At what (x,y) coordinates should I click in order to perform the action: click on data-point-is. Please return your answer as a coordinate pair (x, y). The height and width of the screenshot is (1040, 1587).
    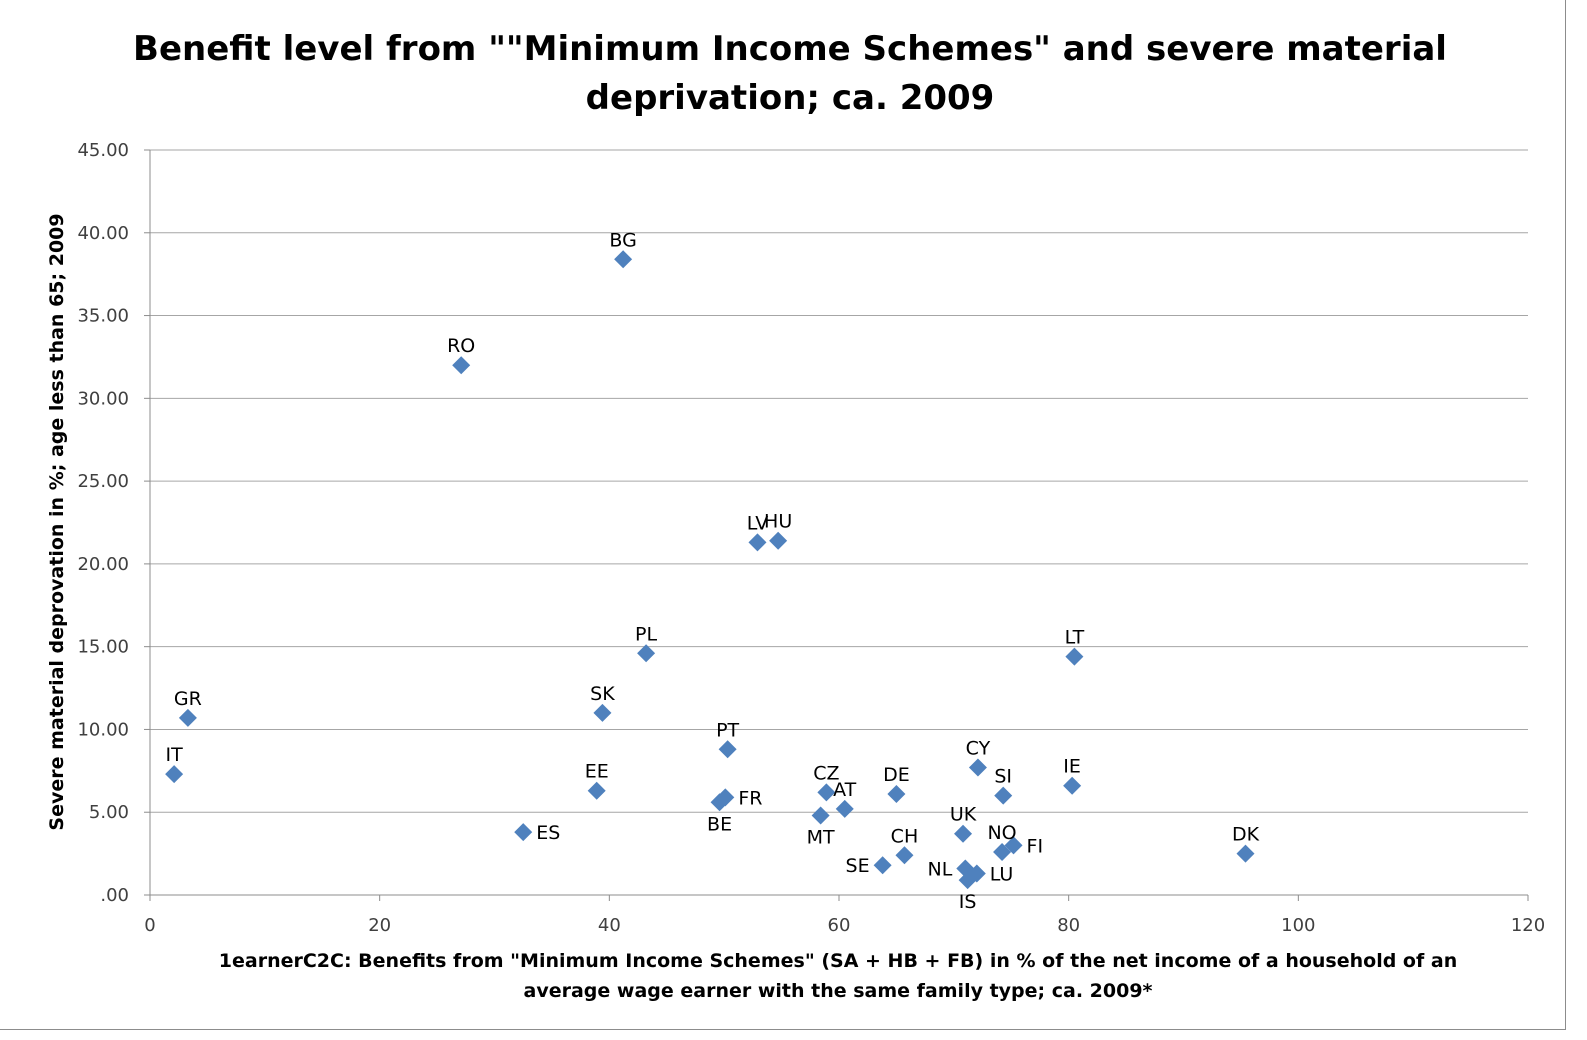
    Looking at the image, I should click on (967, 880).